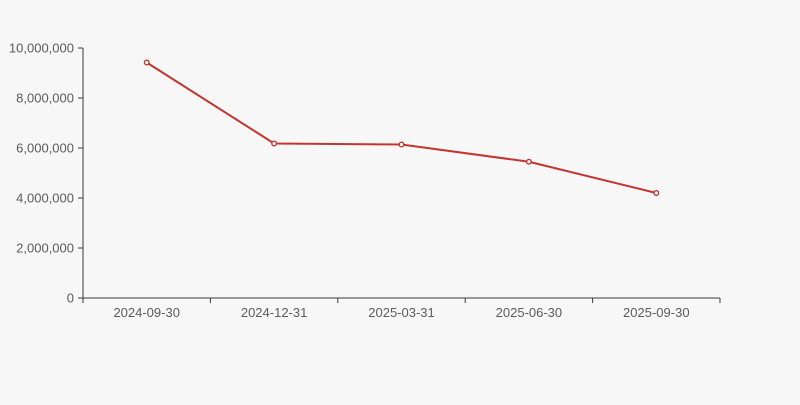 The width and height of the screenshot is (800, 405). I want to click on x-axis-tick-label: 2025-03-31, so click(401, 312).